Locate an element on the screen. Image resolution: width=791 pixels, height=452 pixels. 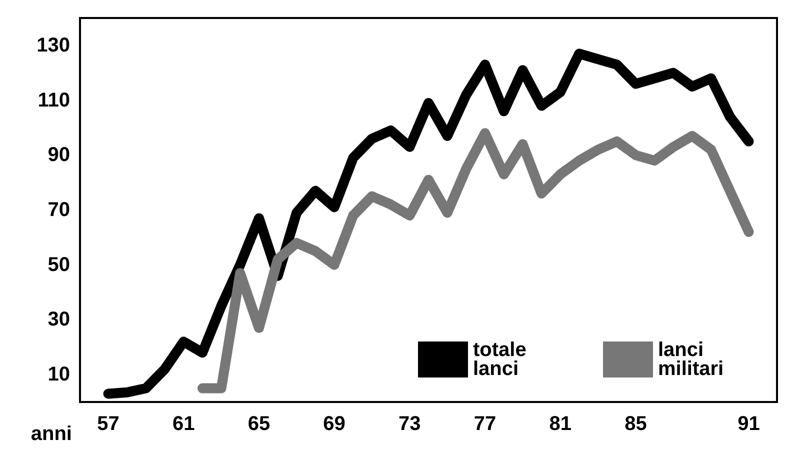
x-tick-label: 61 is located at coordinates (183, 424).